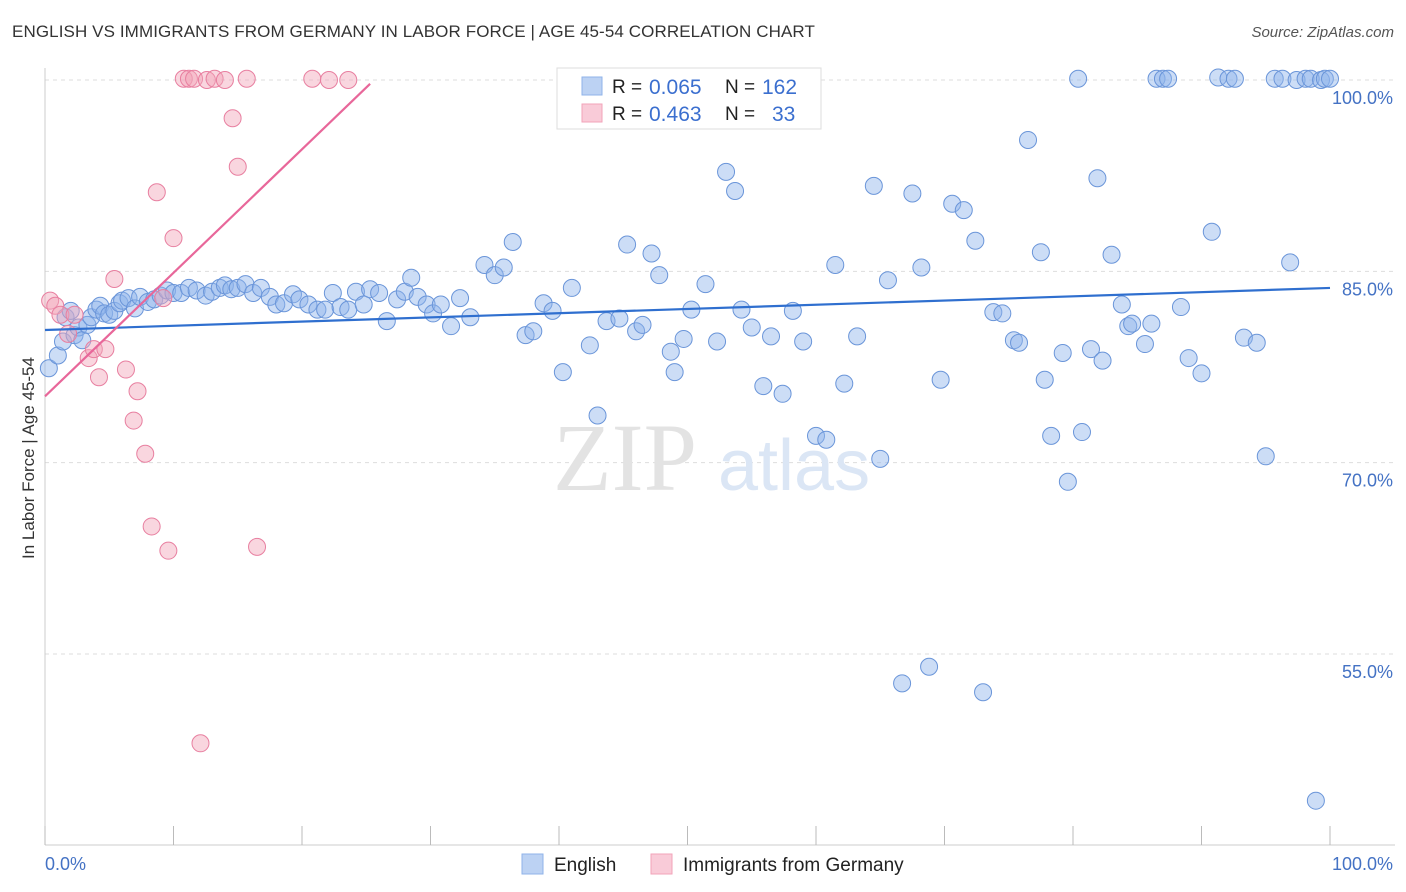  I want to click on legend-swatch-english, so click(532, 864).